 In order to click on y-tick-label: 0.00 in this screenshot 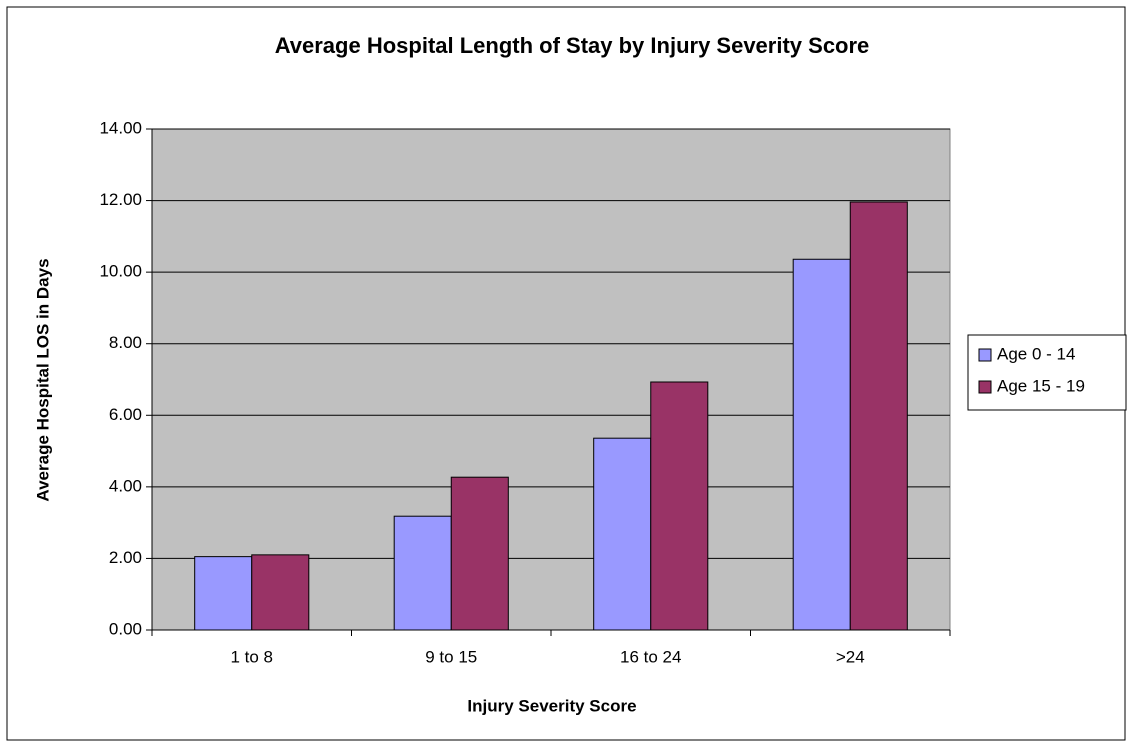, I will do `click(125, 628)`.